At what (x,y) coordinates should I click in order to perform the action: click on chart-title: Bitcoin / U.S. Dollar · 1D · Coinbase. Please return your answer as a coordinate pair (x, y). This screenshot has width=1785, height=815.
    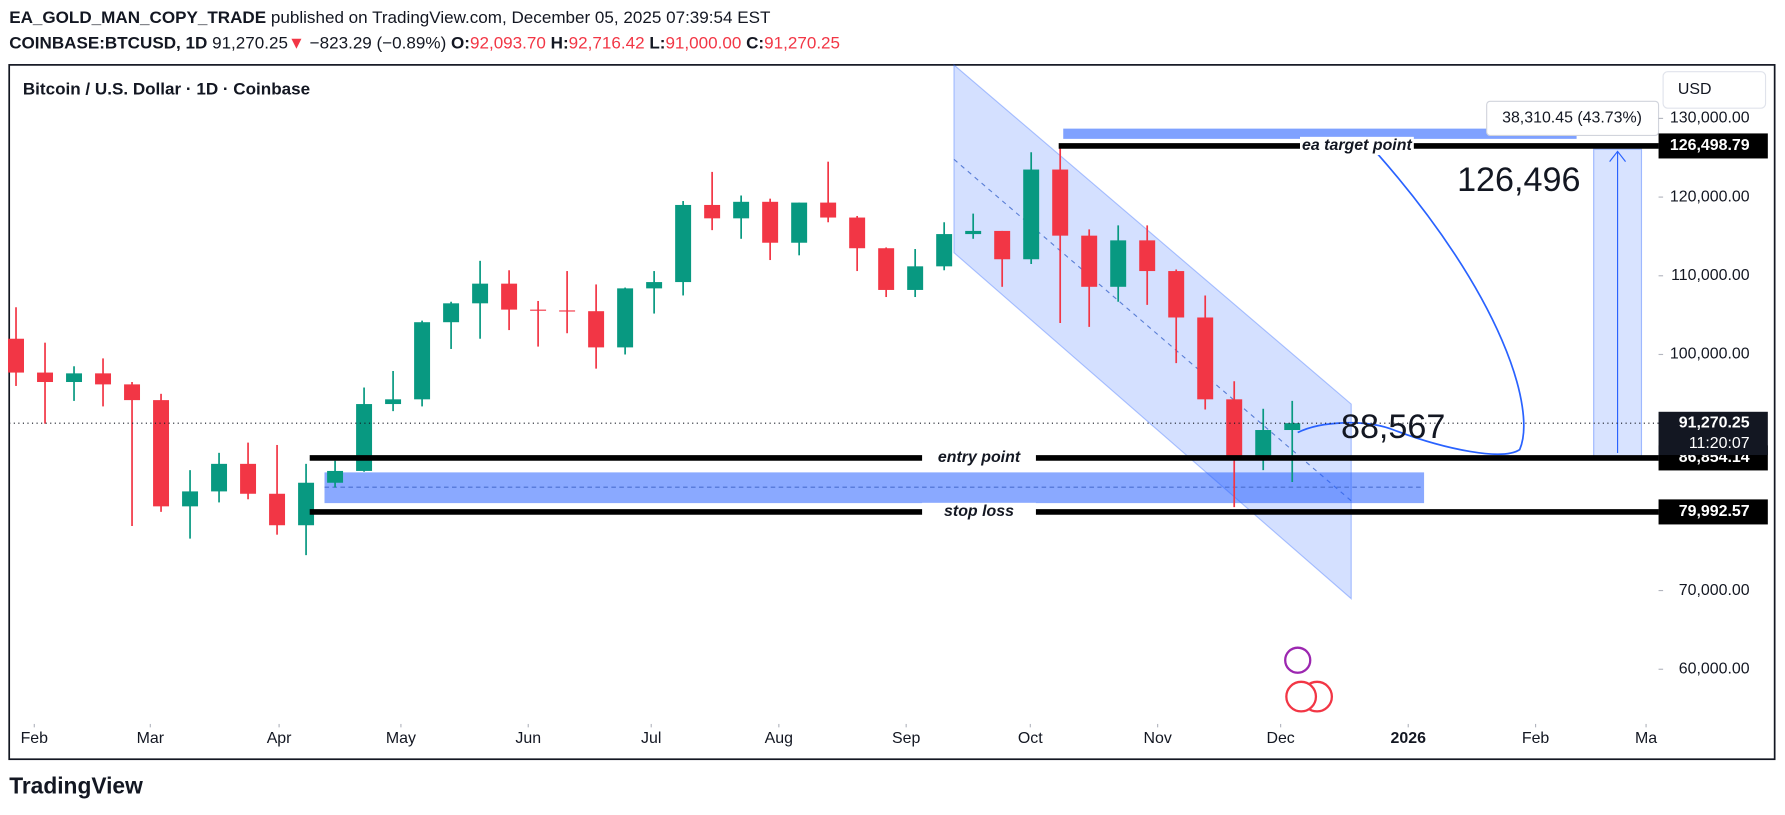
    Looking at the image, I should click on (166, 88).